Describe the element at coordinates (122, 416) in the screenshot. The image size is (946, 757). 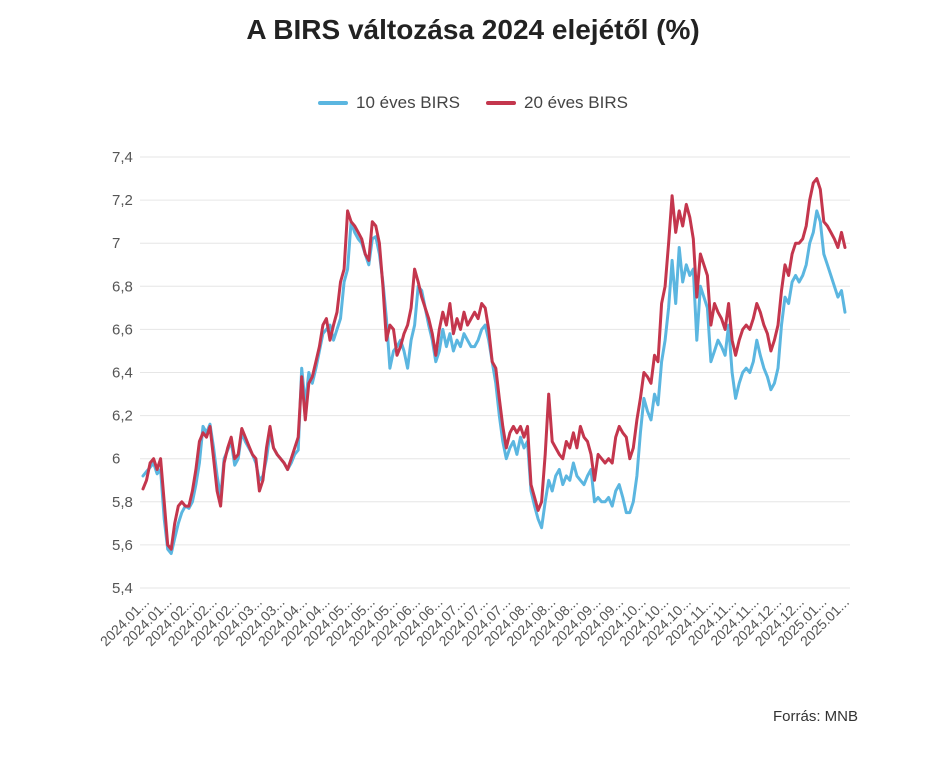
I see `y-tick-label: 6,2` at that location.